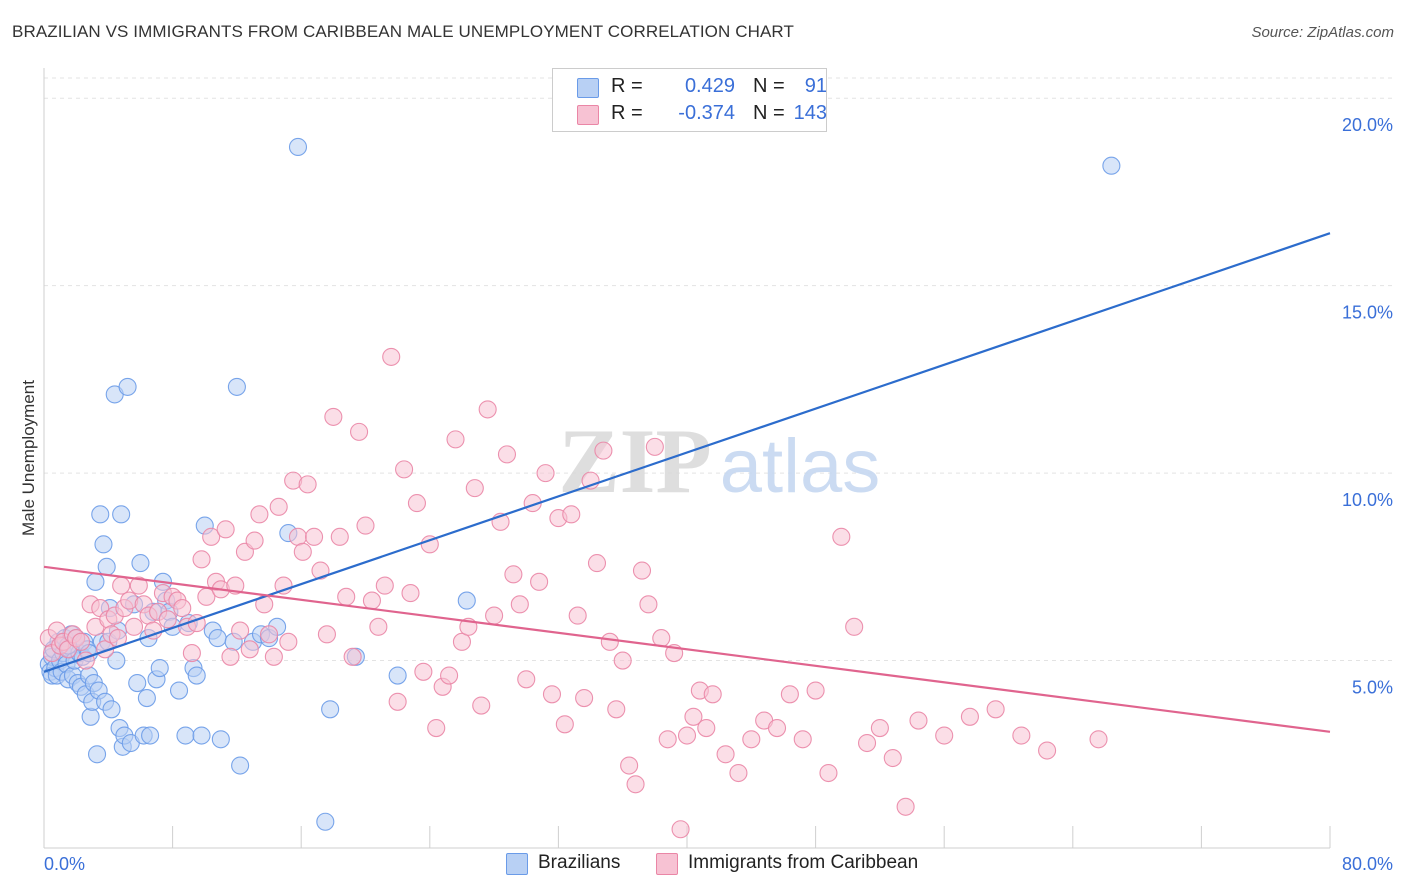 Image resolution: width=1406 pixels, height=892 pixels. I want to click on y-tick-label: 20.0%, so click(1367, 125).